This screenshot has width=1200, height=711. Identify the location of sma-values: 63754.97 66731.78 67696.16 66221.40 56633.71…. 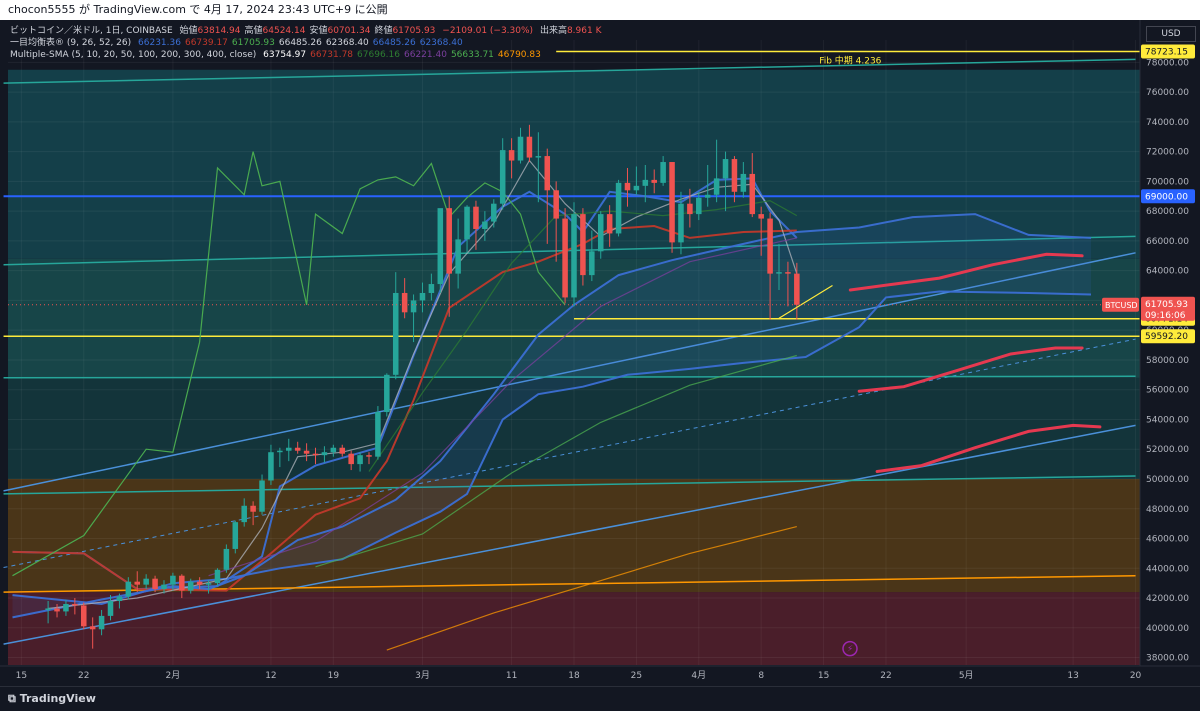
(400, 55).